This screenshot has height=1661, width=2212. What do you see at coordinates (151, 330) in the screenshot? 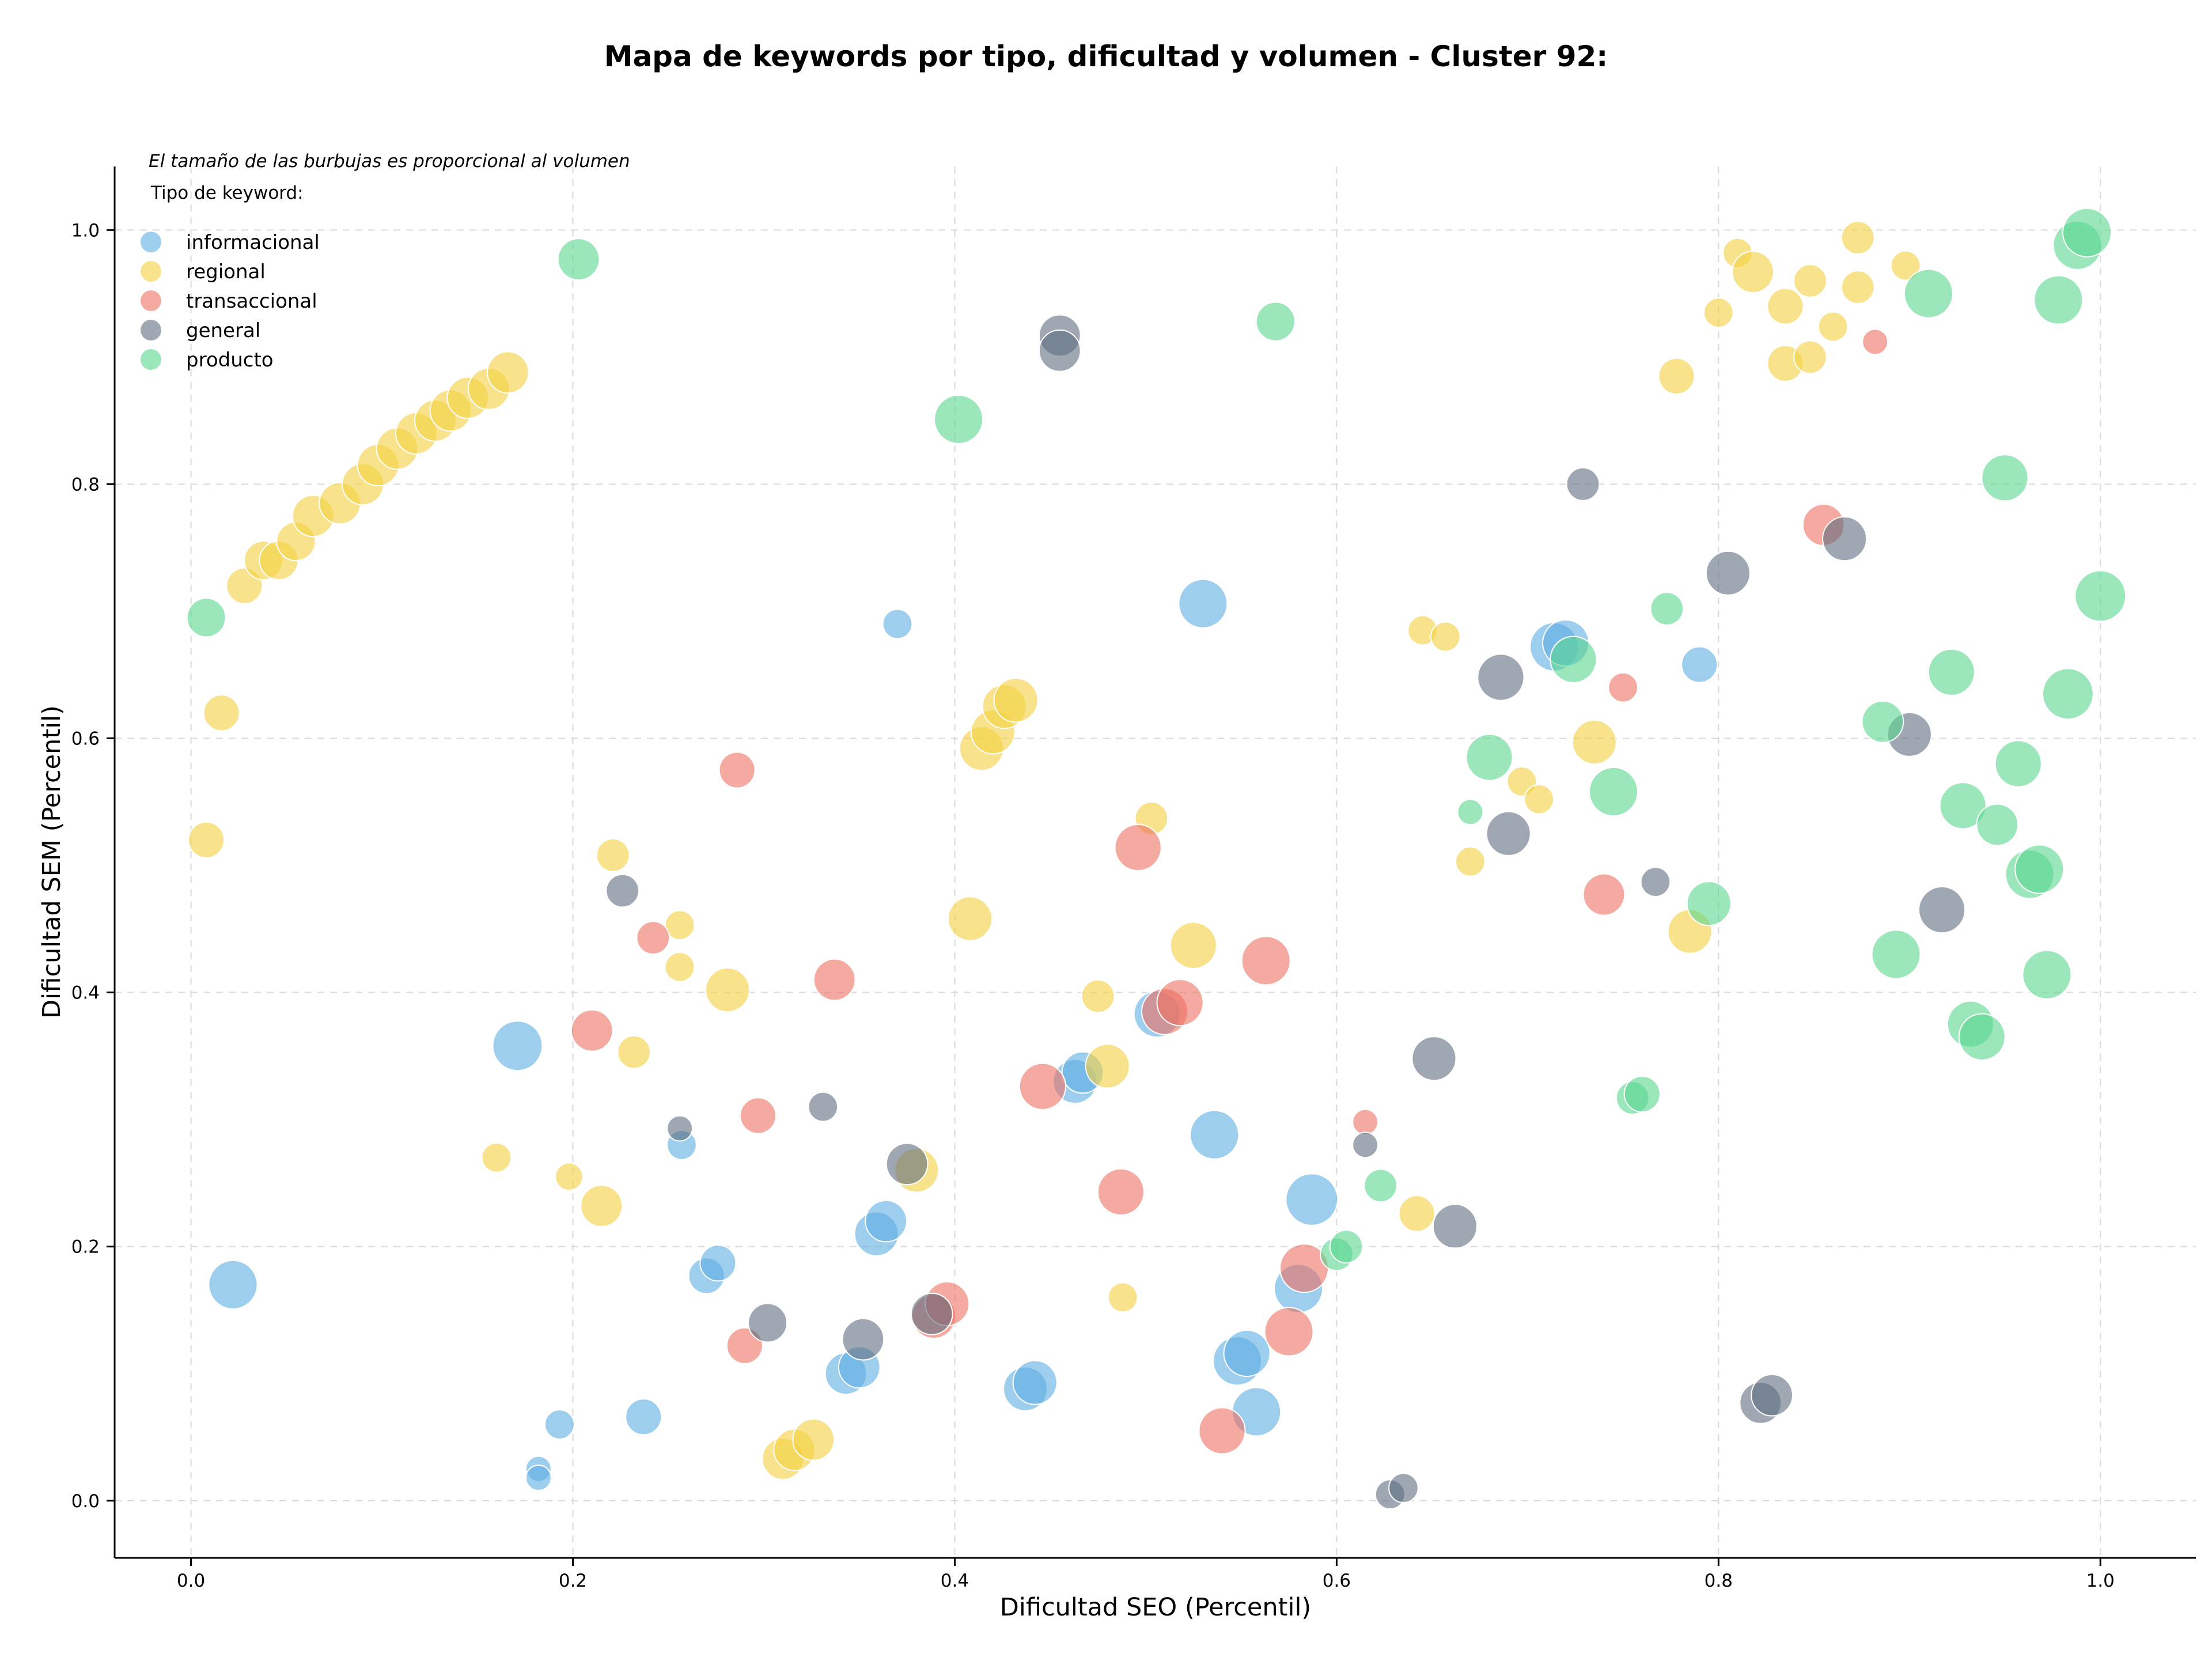
I see `legend-marker-general` at bounding box center [151, 330].